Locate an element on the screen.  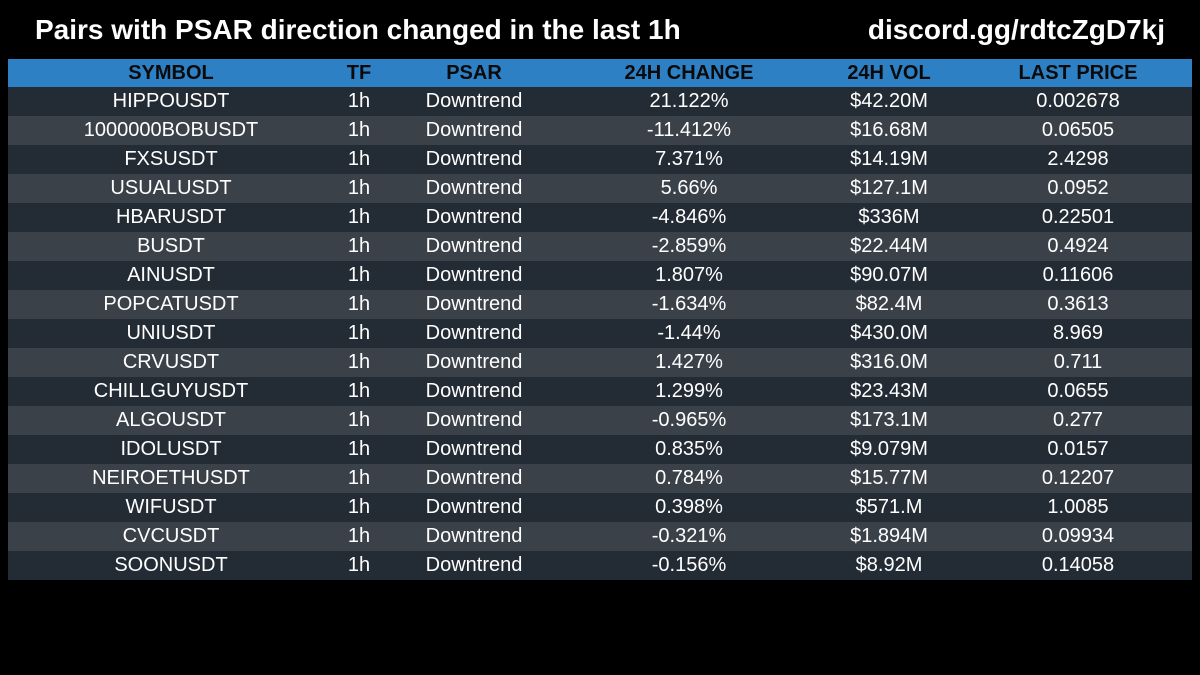
cell-24h-vol: $336M is located at coordinates (889, 217).